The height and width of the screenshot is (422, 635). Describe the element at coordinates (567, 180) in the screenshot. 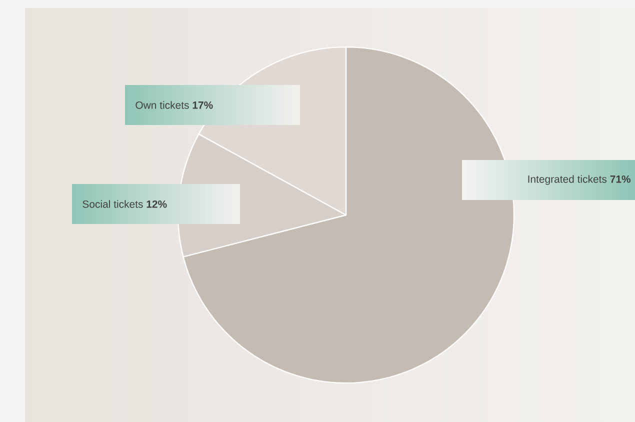

I see `slice-label: Integrated tickets` at that location.